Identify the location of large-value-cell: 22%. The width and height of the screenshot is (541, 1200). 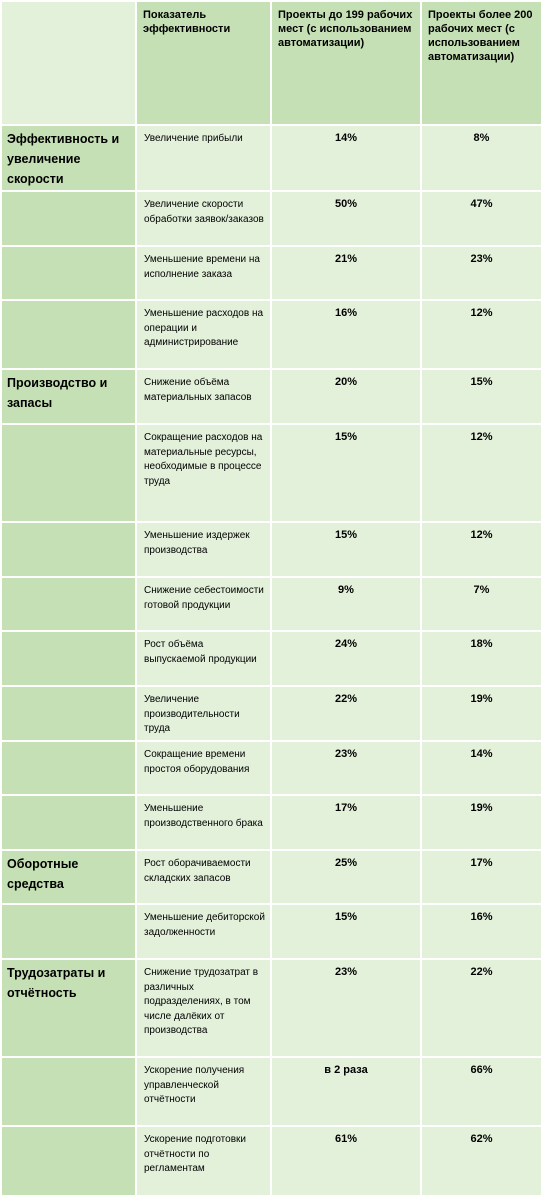
(480, 1008).